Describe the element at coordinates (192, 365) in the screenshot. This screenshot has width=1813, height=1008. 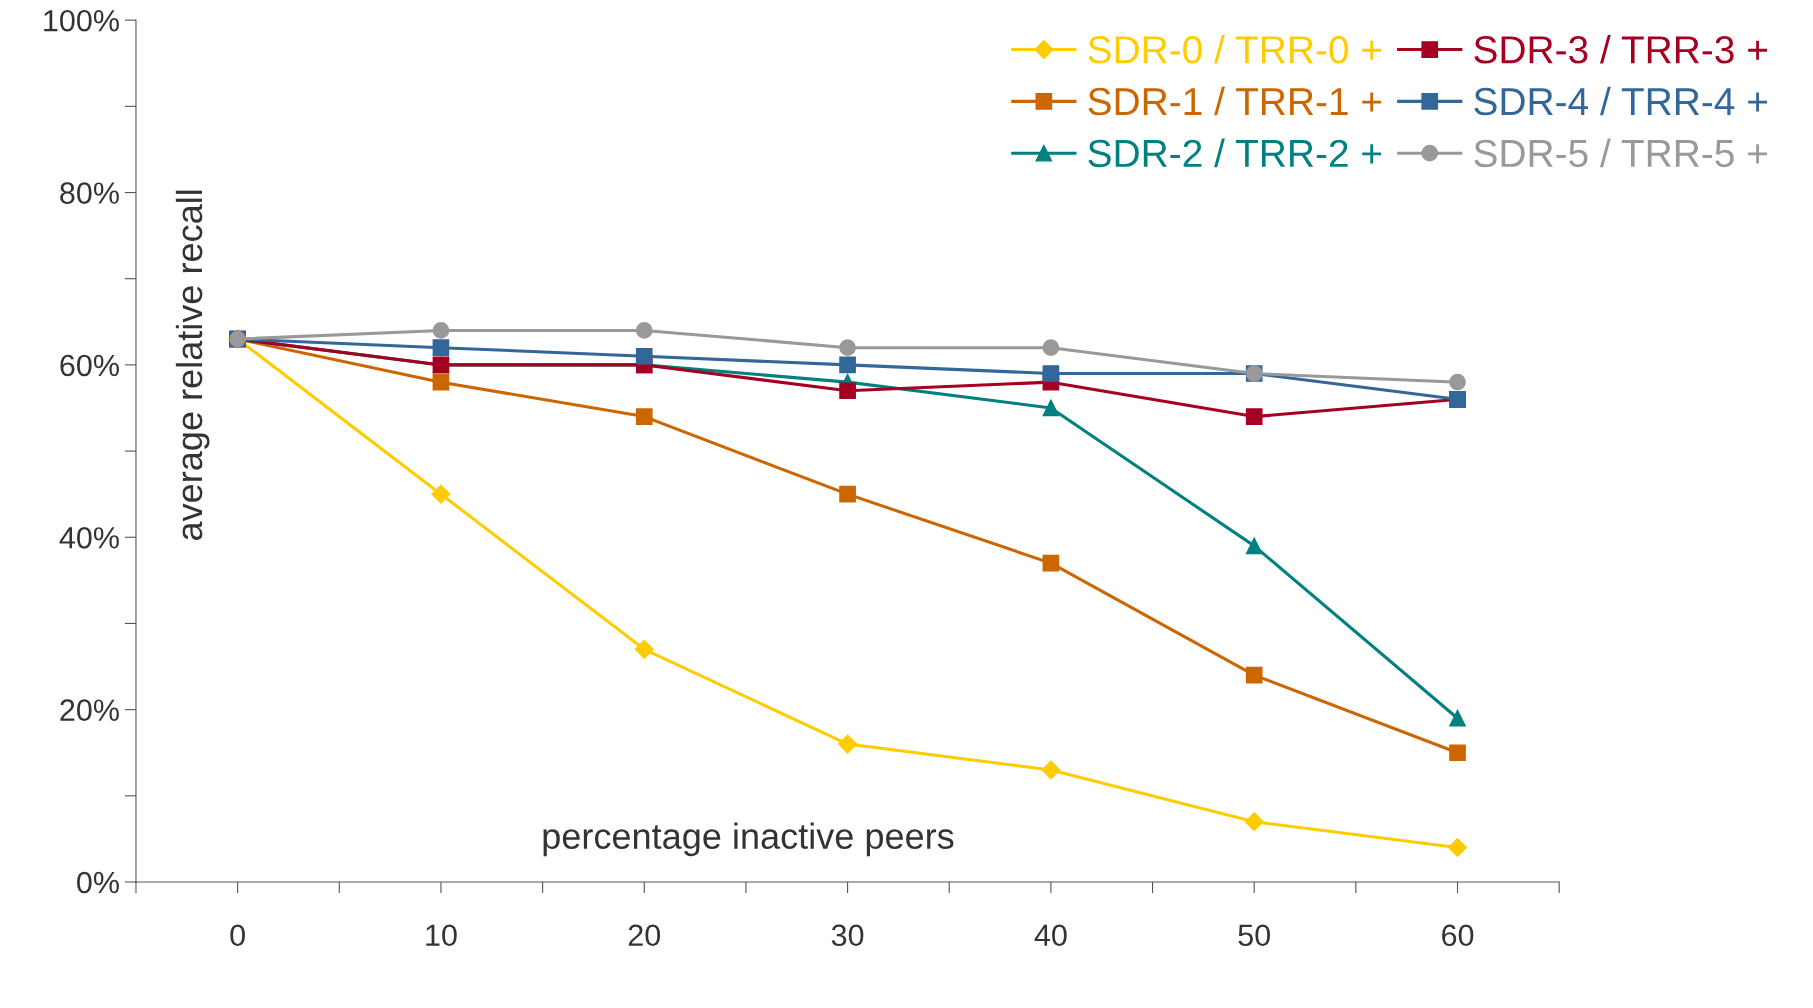
I see `y-axis-title: average relative recall` at that location.